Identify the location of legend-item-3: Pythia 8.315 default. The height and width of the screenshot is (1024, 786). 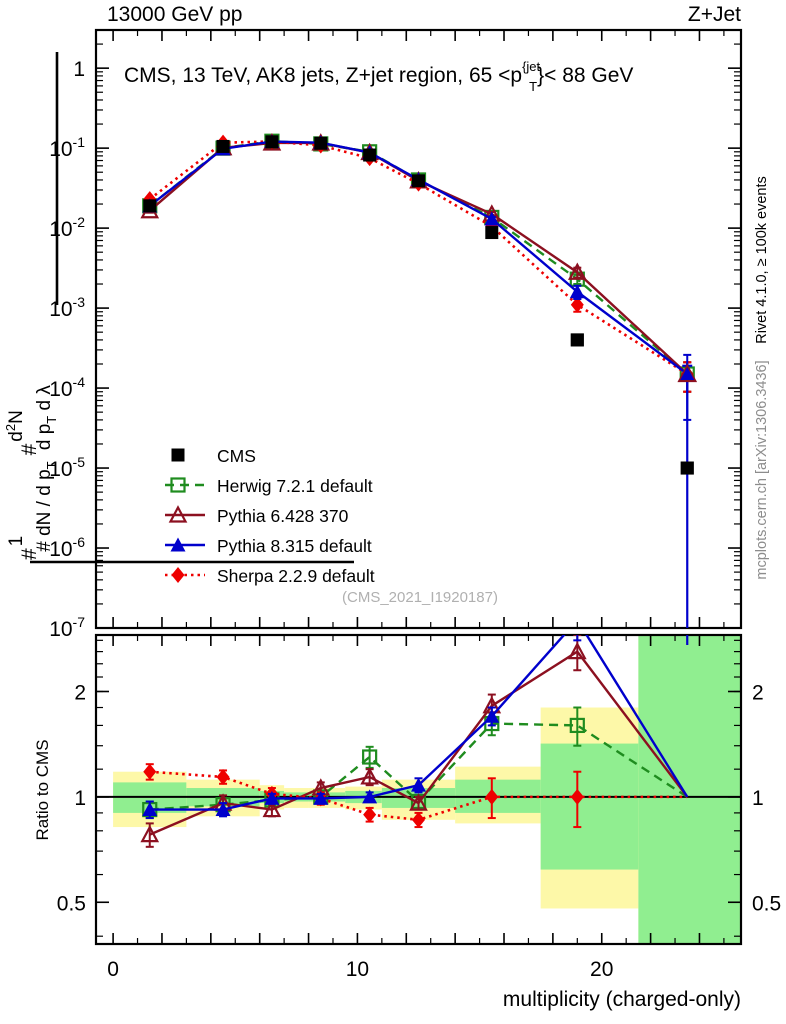
(268, 546).